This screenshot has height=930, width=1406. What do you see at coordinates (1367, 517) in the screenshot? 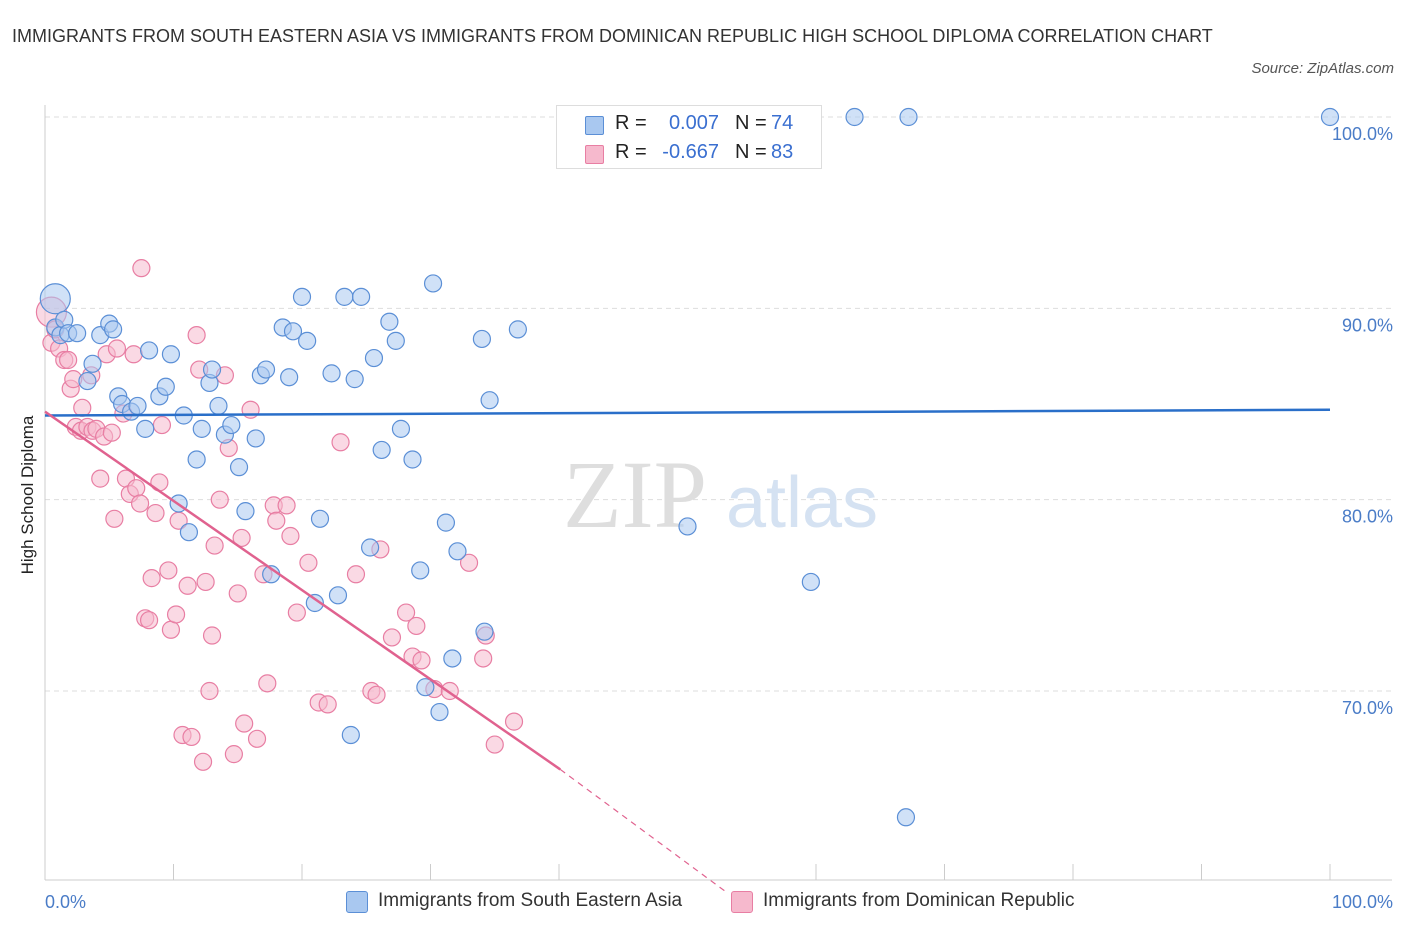
I see `y-tick-label: 80.0%` at bounding box center [1367, 517].